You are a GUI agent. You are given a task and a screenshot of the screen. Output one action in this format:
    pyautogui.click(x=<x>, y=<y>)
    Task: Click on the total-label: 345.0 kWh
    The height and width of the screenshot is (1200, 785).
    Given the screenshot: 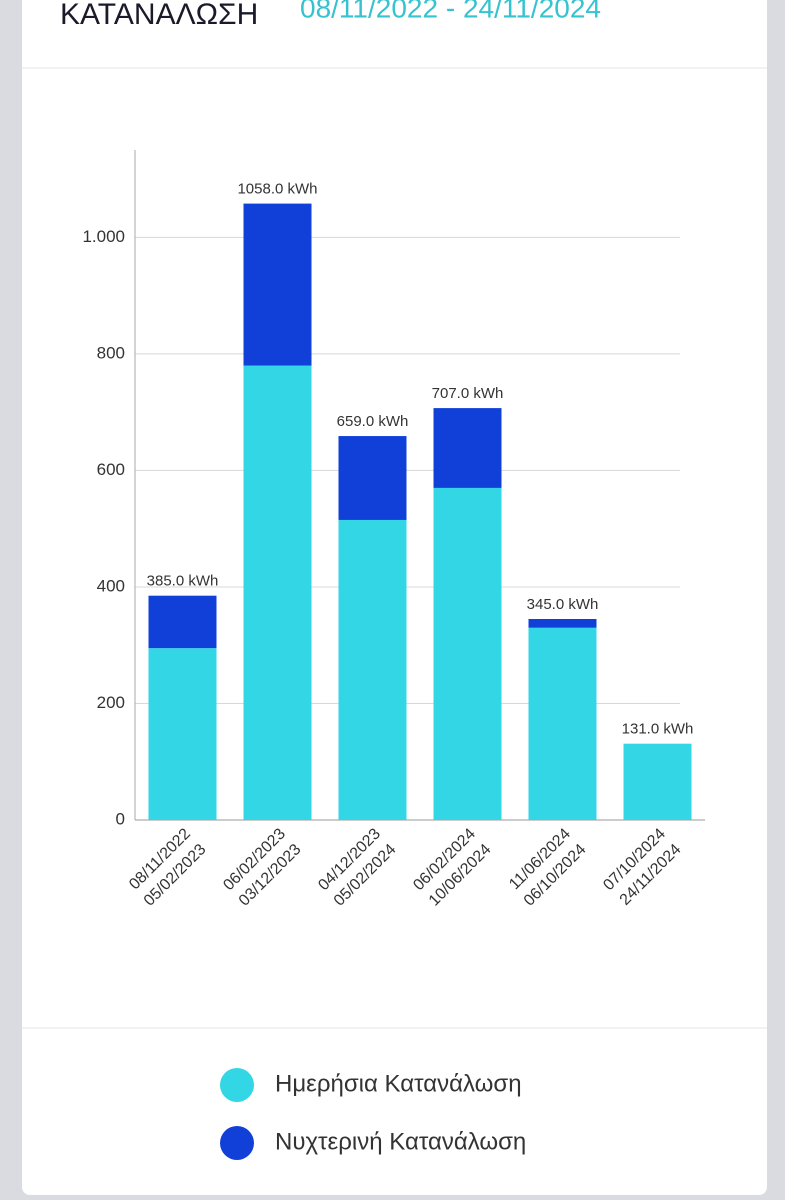 What is the action you would take?
    pyautogui.click(x=563, y=604)
    